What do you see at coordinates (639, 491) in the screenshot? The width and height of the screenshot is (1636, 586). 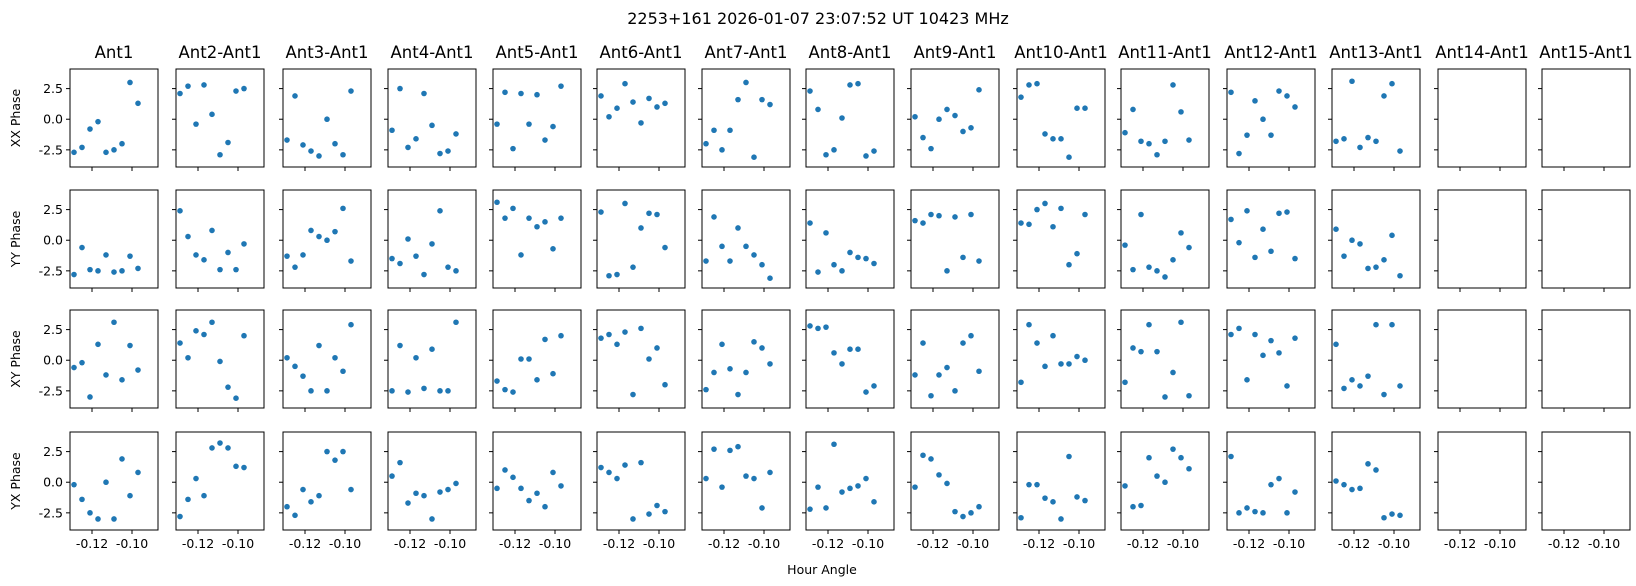 I see `subplot: -0.12 -0.10` at bounding box center [639, 491].